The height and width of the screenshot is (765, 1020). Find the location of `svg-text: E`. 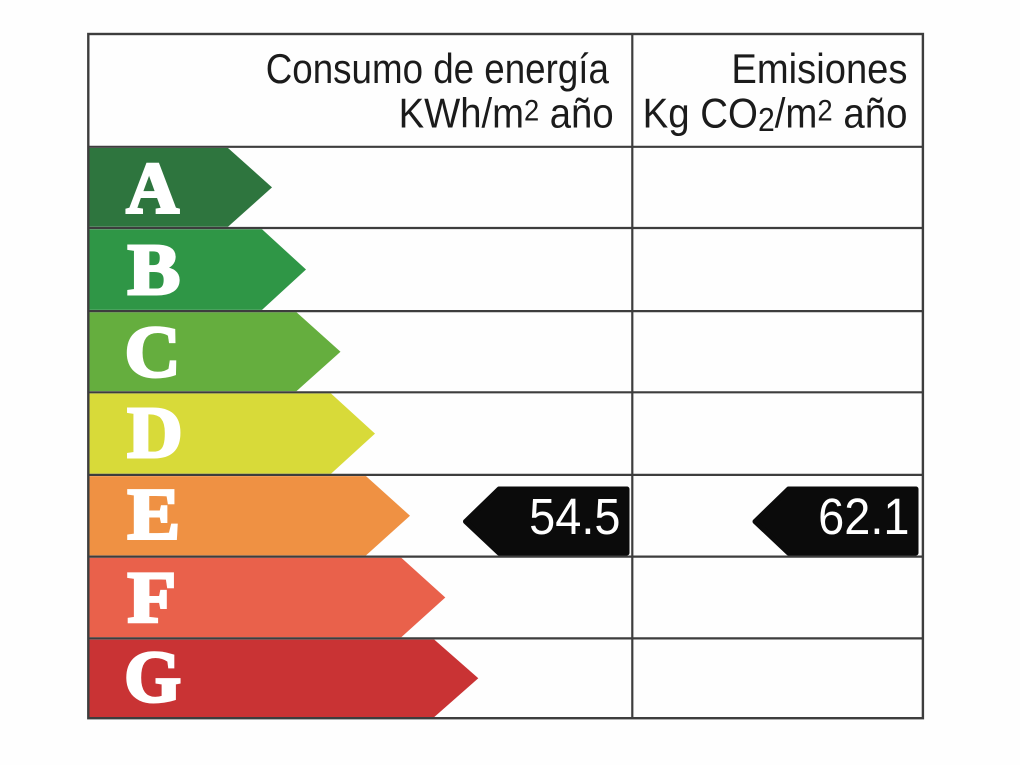

svg-text: E is located at coordinates (154, 514).